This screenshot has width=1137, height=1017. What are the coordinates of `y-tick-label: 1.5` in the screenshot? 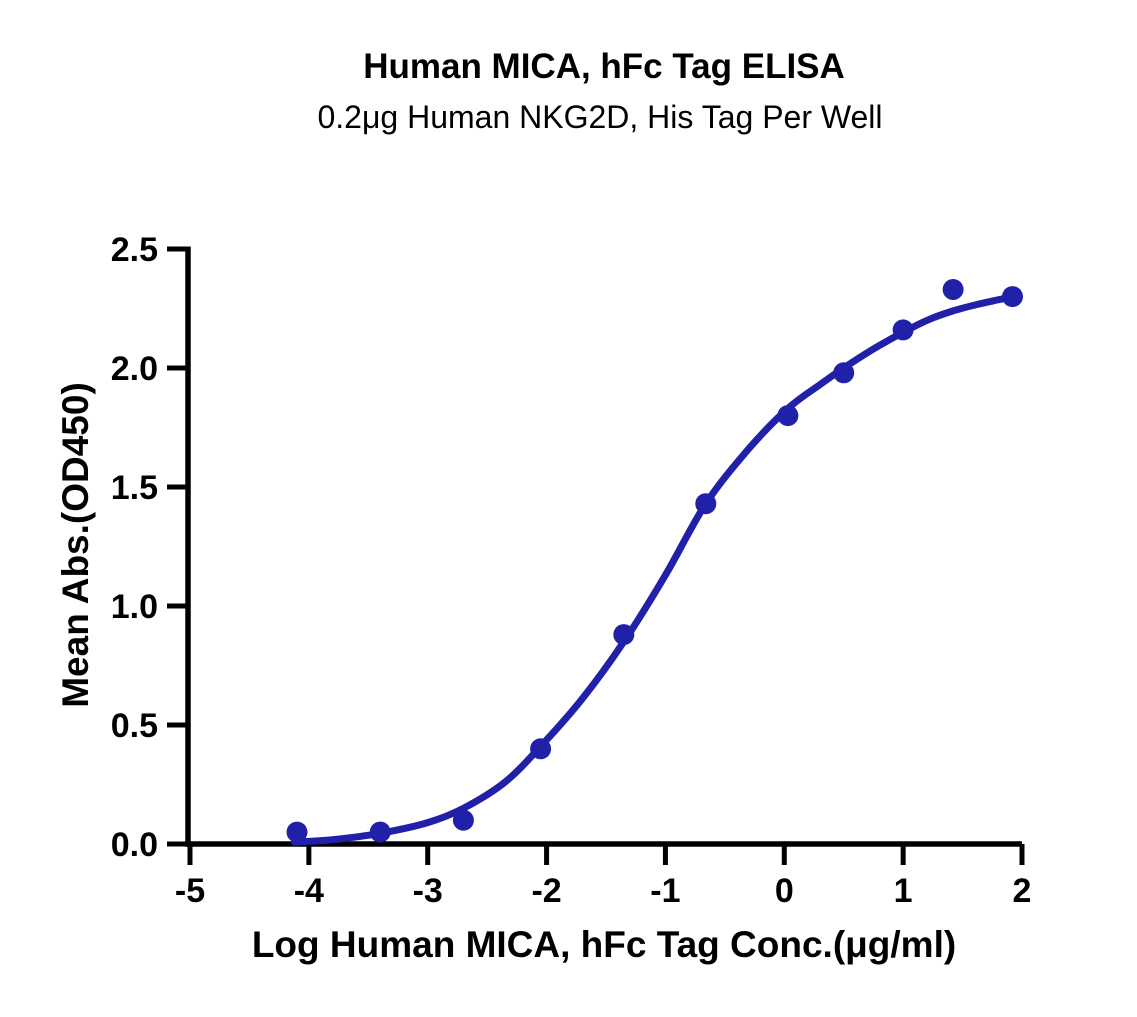 It's located at (134, 488).